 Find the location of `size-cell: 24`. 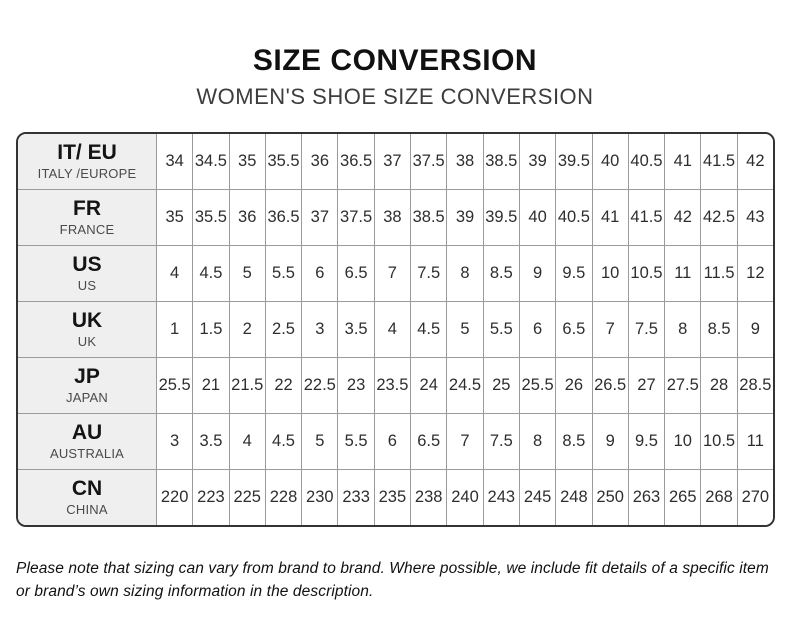

size-cell: 24 is located at coordinates (428, 385).